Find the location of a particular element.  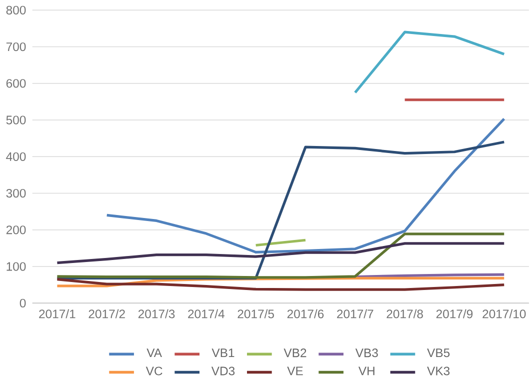

x-tick-label: 2017/10 is located at coordinates (504, 313).